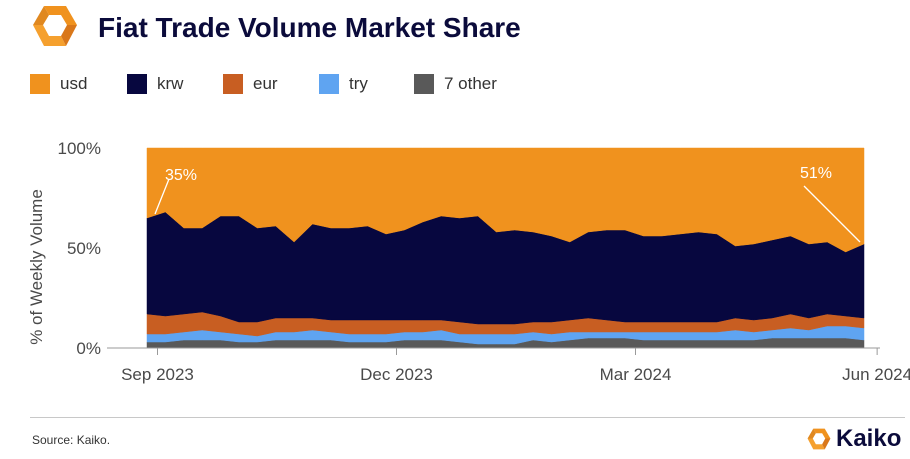  I want to click on x-axis: Sep 2023 Dec 2023 Mar 2024 Jun 2024, so click(508, 365).